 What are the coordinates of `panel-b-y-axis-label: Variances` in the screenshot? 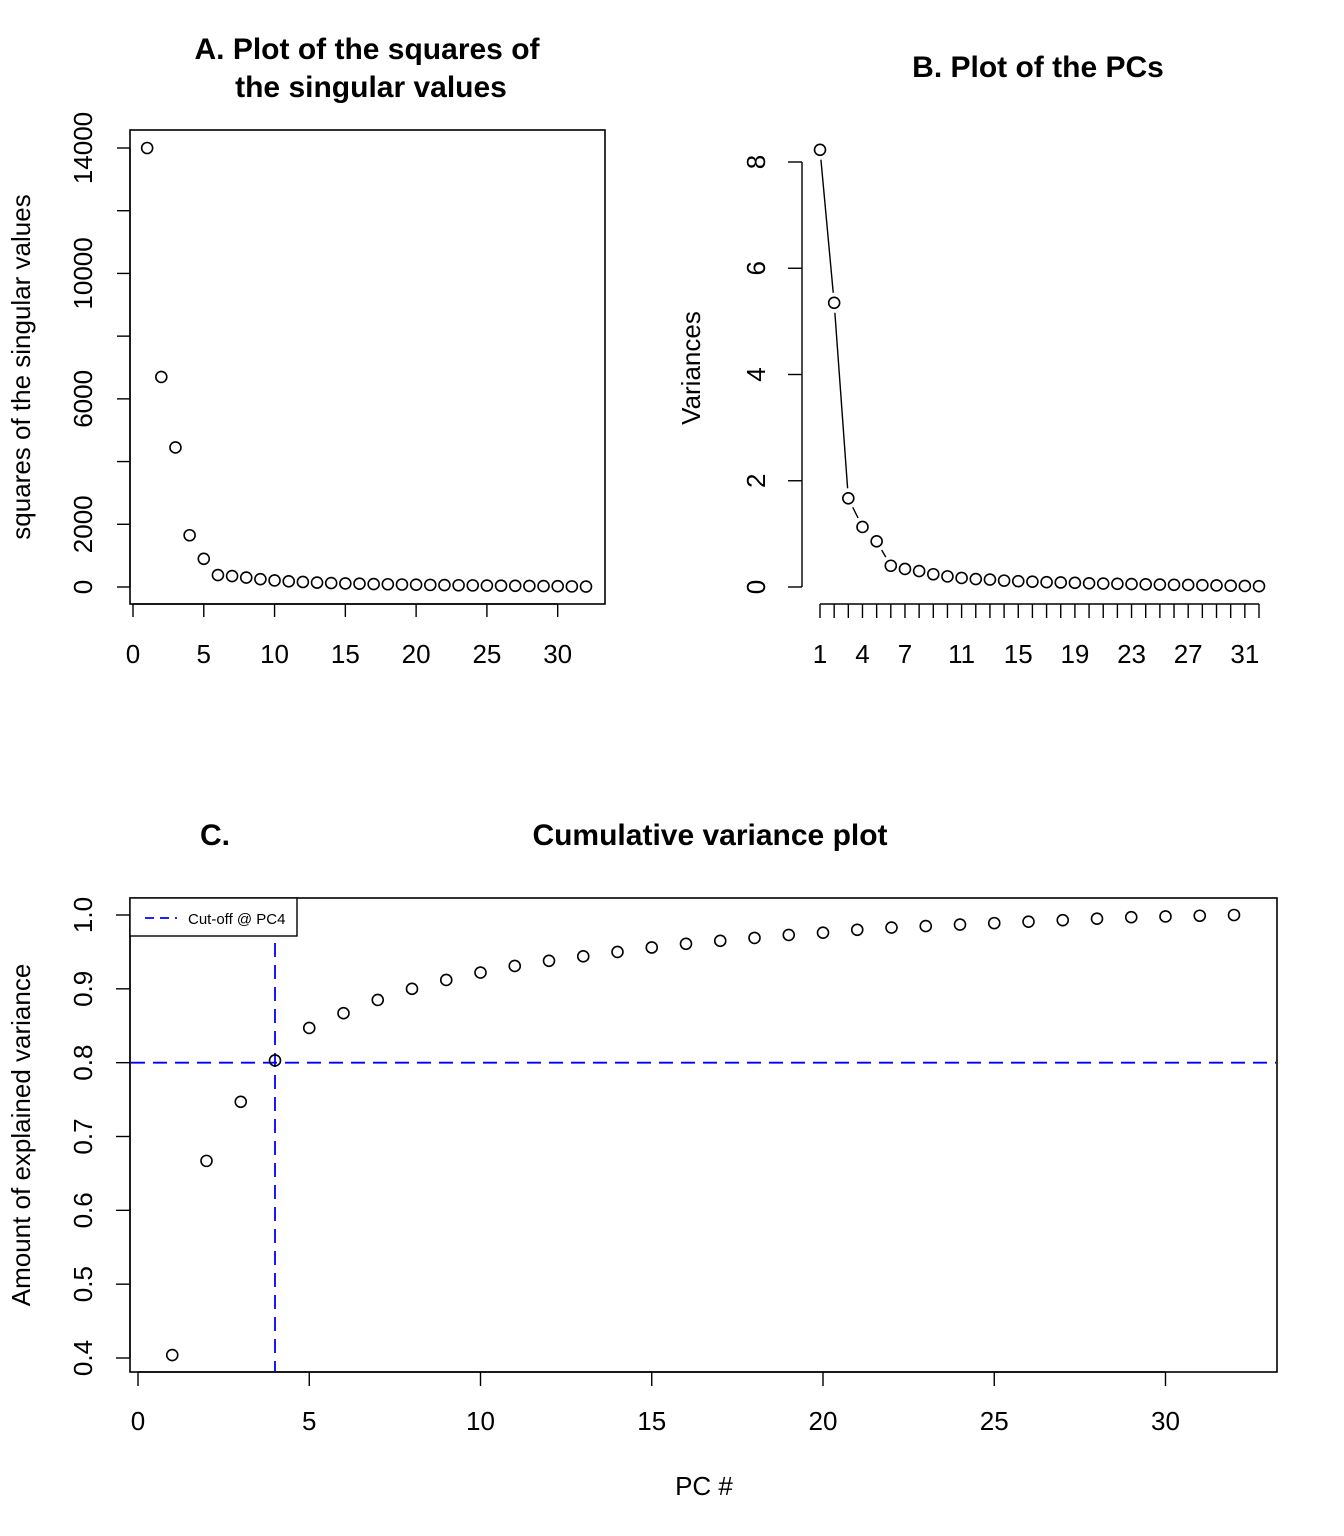 It's located at (691, 368).